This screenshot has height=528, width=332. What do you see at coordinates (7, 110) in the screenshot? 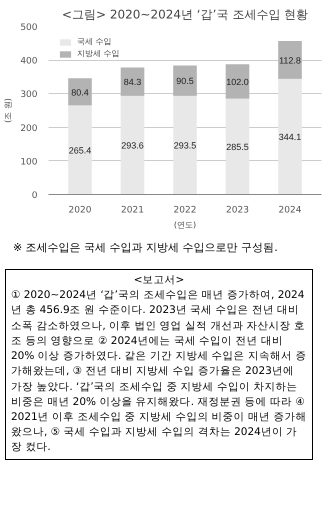
I see `y-axis-title: (조 원)` at bounding box center [7, 110].